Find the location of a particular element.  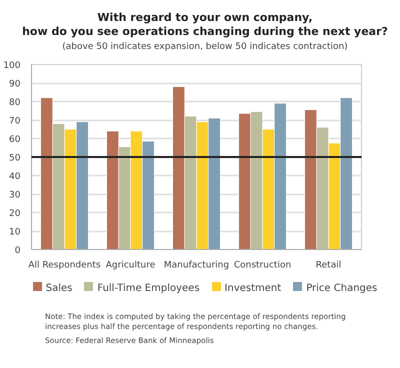

y-tick-label: 80 is located at coordinates (15, 103).